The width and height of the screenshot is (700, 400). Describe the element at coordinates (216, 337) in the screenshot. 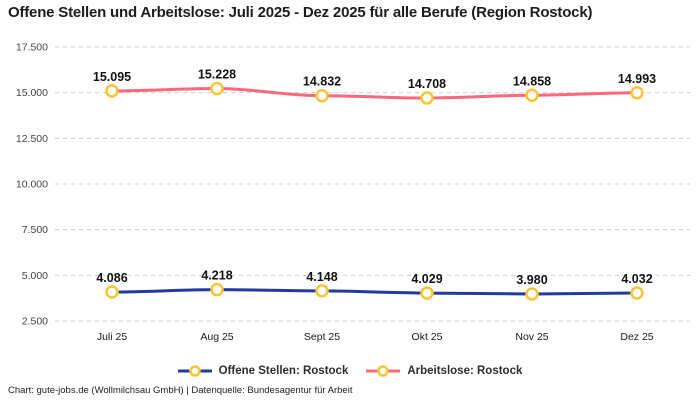

I see `x-axis-tick-label: Aug 25` at that location.